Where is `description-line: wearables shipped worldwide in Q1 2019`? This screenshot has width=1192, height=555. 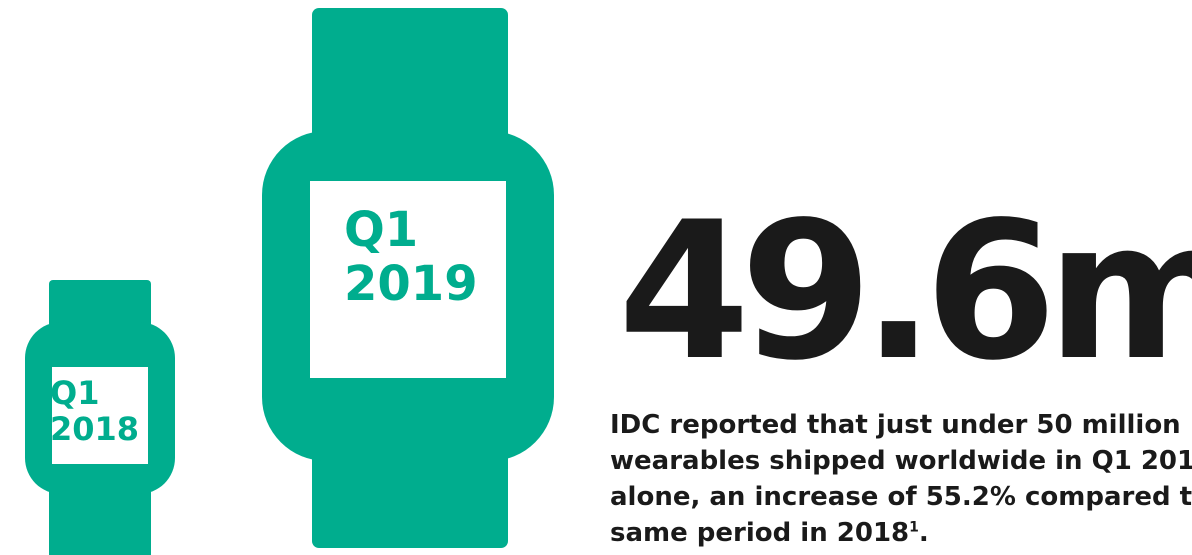
description-line: wearables shipped worldwide in Q1 2019 is located at coordinates (901, 461).